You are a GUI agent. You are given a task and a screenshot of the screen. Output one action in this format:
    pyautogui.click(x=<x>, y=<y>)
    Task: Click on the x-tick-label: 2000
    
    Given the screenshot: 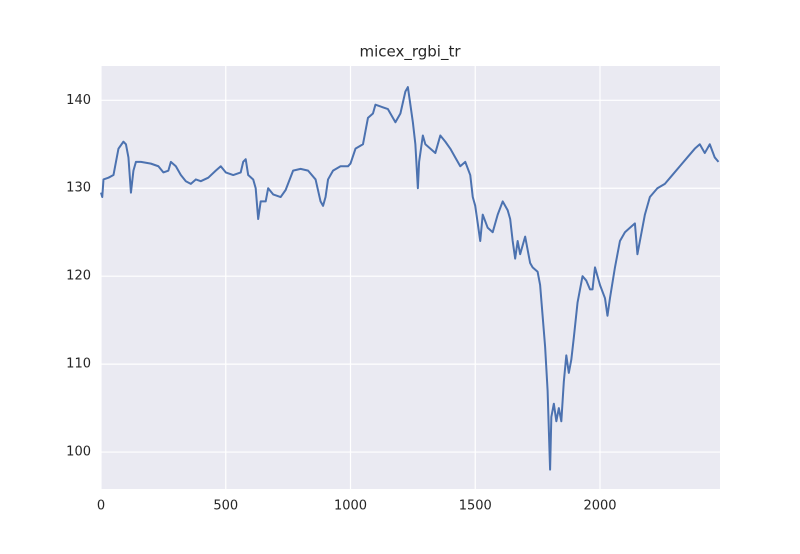 What is the action you would take?
    pyautogui.click(x=599, y=506)
    